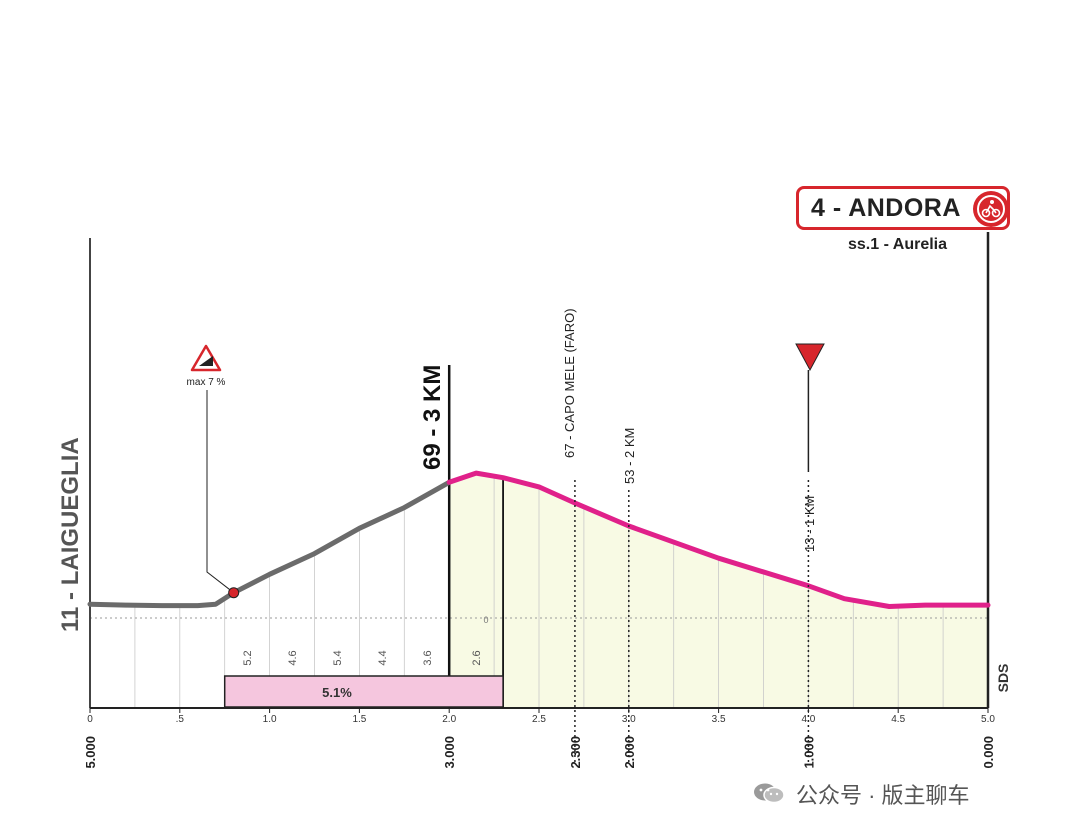  I want to click on segment-grade-label: 5.4, so click(338, 657).